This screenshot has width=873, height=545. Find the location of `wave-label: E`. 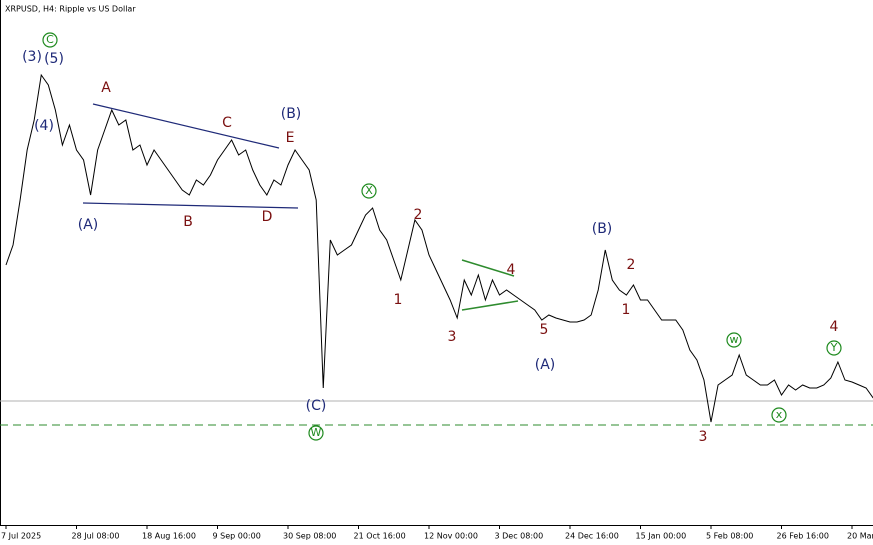

wave-label: E is located at coordinates (290, 138).